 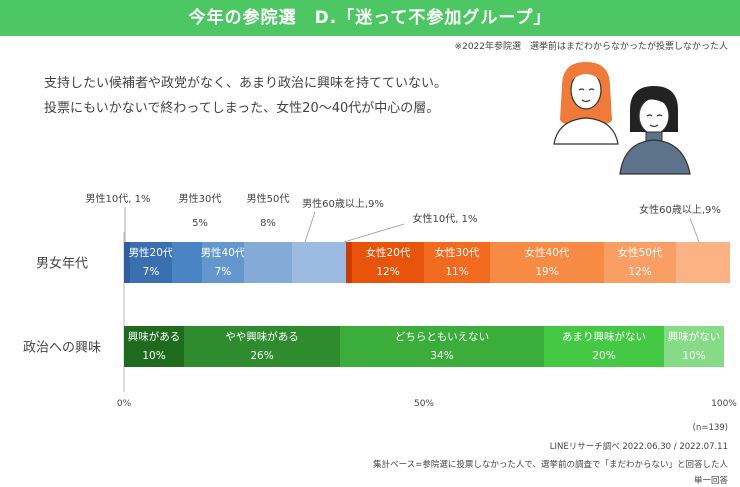 I want to click on row-label: 政治への興味, so click(x=62, y=348).